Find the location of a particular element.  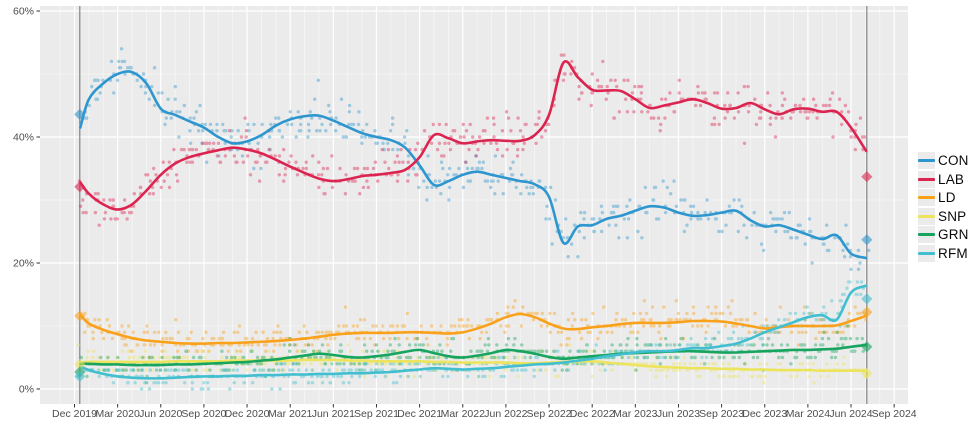

legend-key-snp is located at coordinates (926, 216).